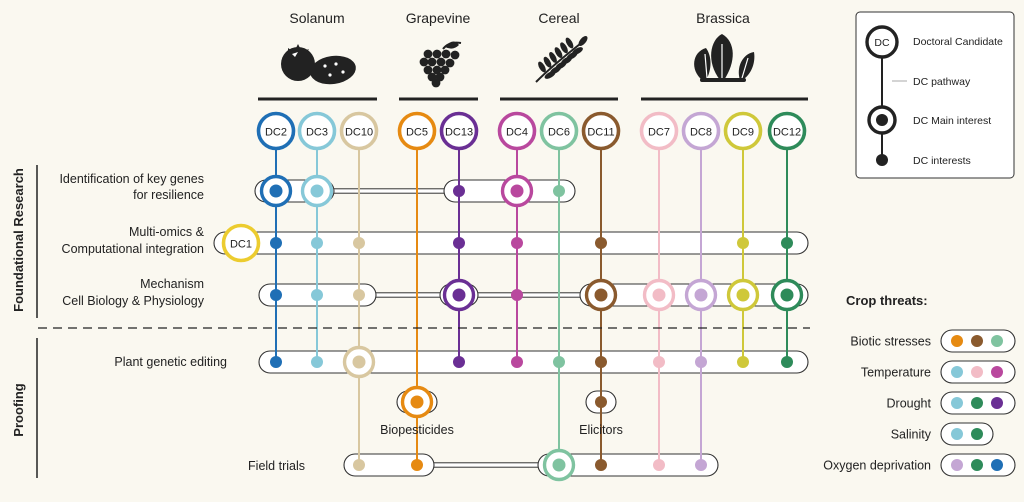 The width and height of the screenshot is (1024, 502). Describe the element at coordinates (133, 249) in the screenshot. I see `row-label: Computational integration` at that location.